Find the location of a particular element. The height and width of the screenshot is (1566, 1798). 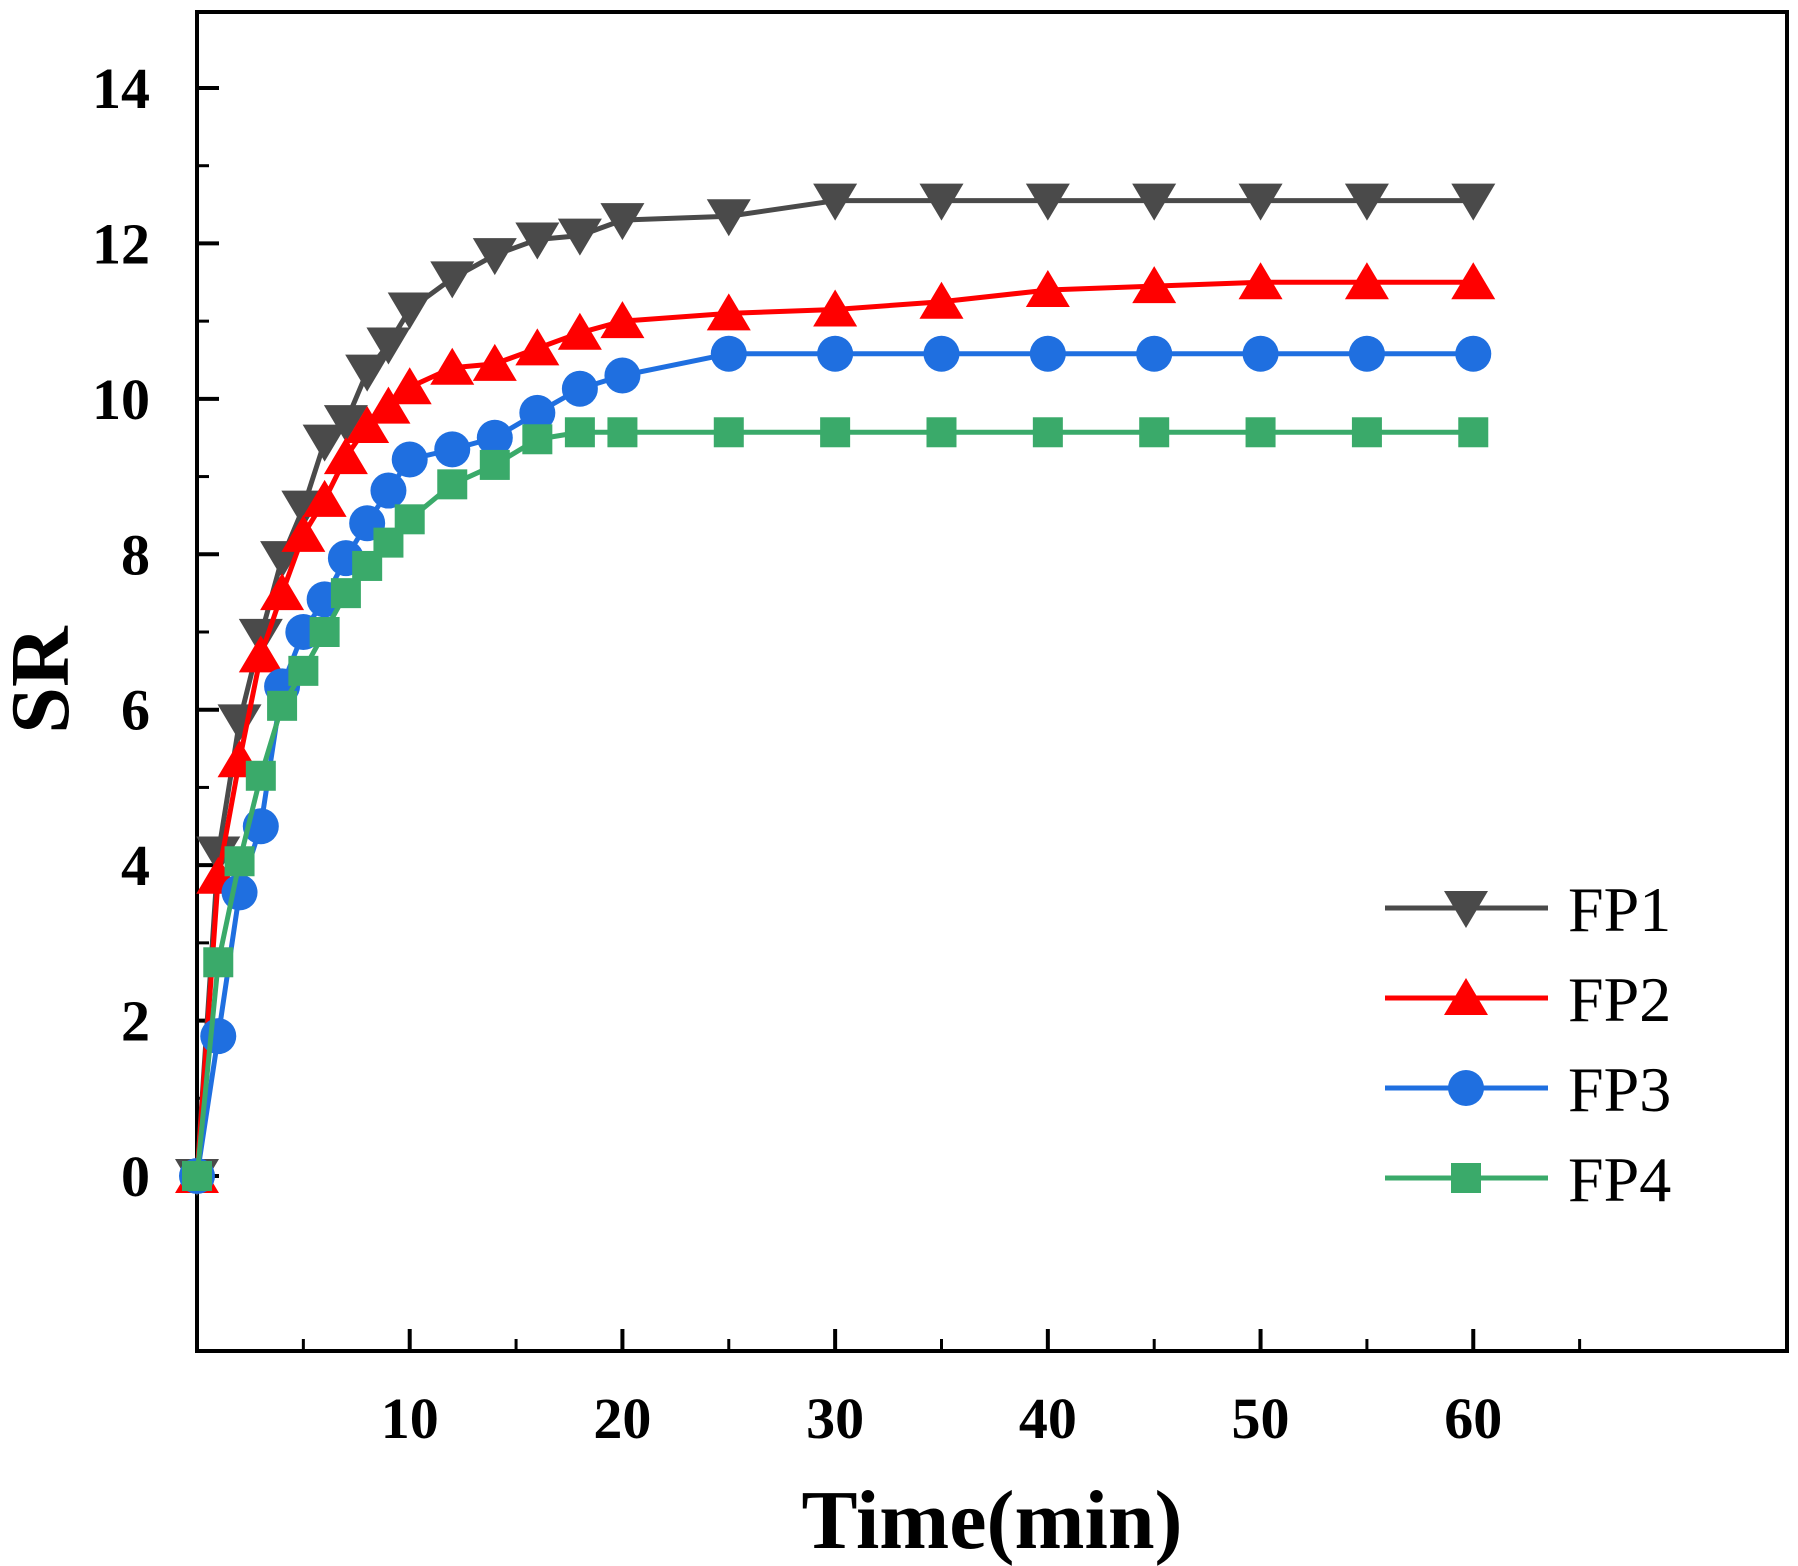

y-axis: 0 2 4 6 8 10 12 14 is located at coordinates (155, 632).